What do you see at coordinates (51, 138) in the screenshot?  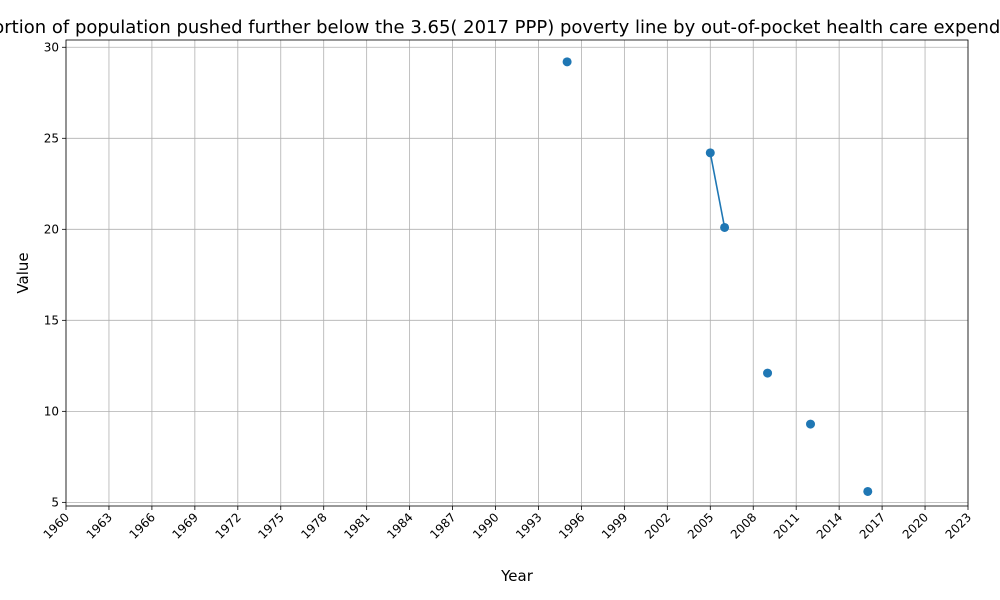 I see `y-tick-label: 25` at bounding box center [51, 138].